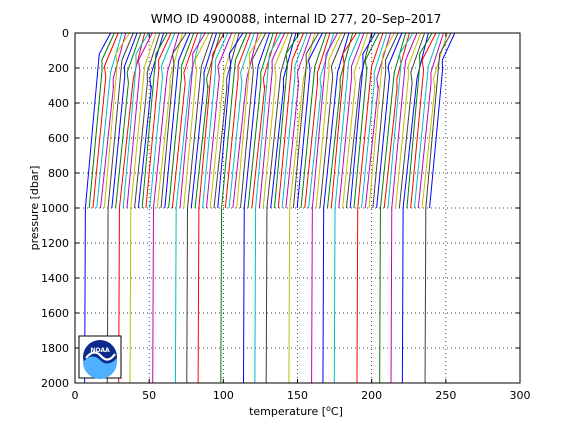 This screenshot has width=576, height=432. What do you see at coordinates (58, 173) in the screenshot?
I see `y-tick-label: 800` at bounding box center [58, 173].